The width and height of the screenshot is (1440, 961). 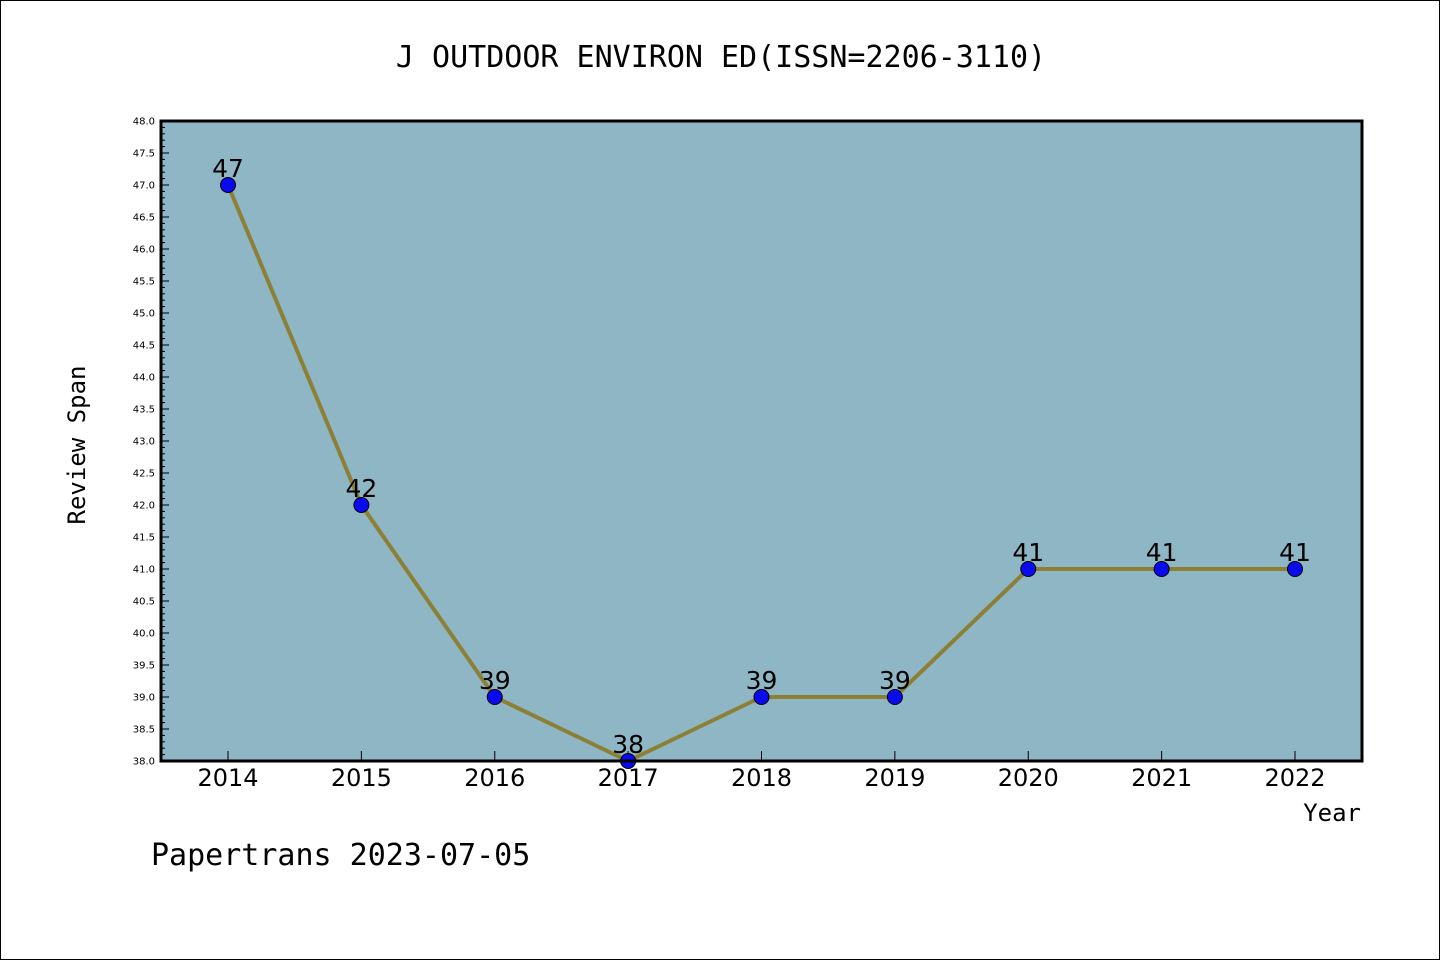 I want to click on y-tick-label: 46.5, so click(x=144, y=218).